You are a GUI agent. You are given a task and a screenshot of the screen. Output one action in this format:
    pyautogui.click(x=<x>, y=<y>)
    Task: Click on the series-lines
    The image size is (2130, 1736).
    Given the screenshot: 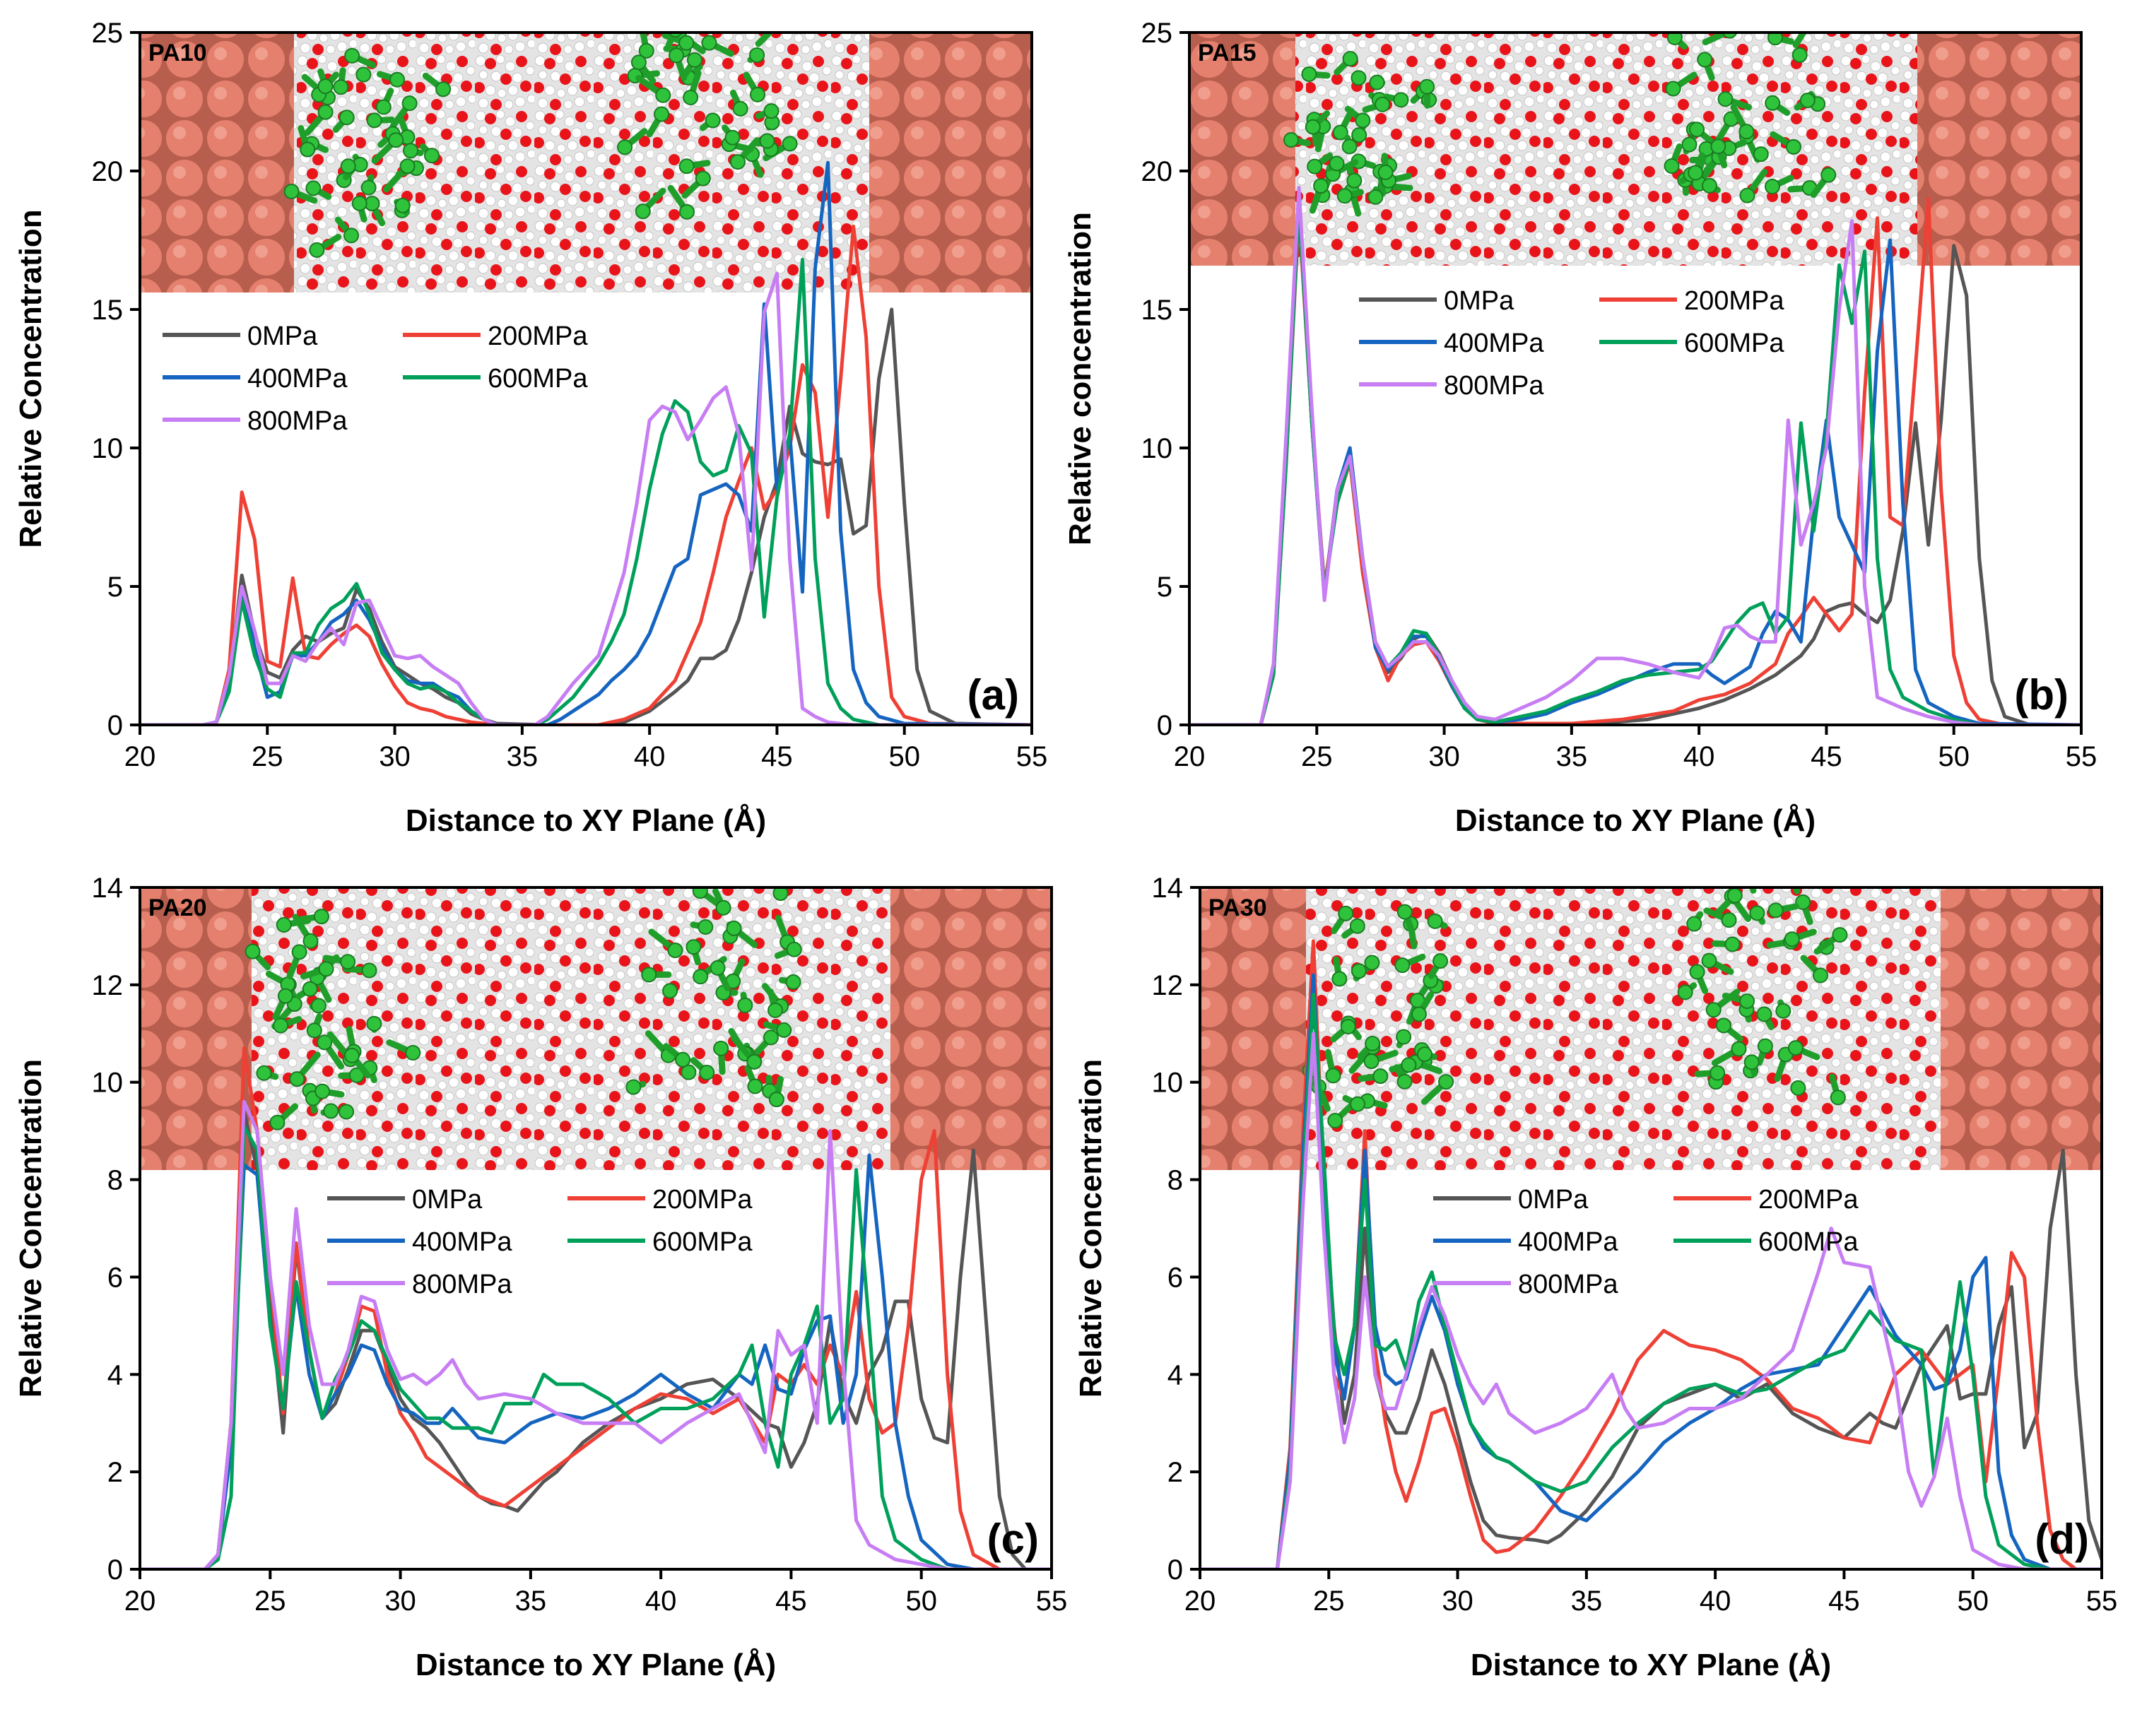 What is the action you would take?
    pyautogui.click(x=1635, y=455)
    